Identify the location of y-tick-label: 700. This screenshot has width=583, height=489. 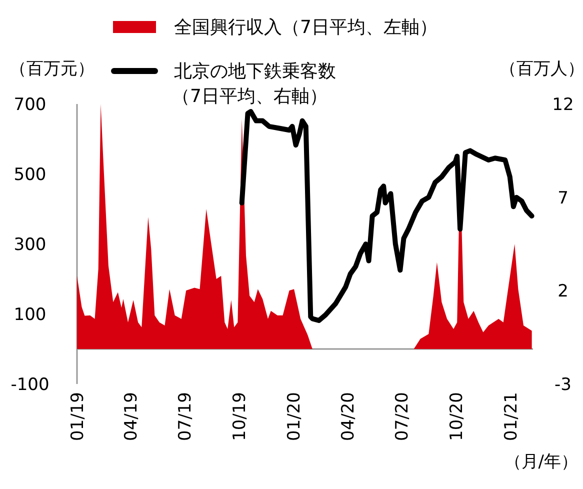
(30, 105).